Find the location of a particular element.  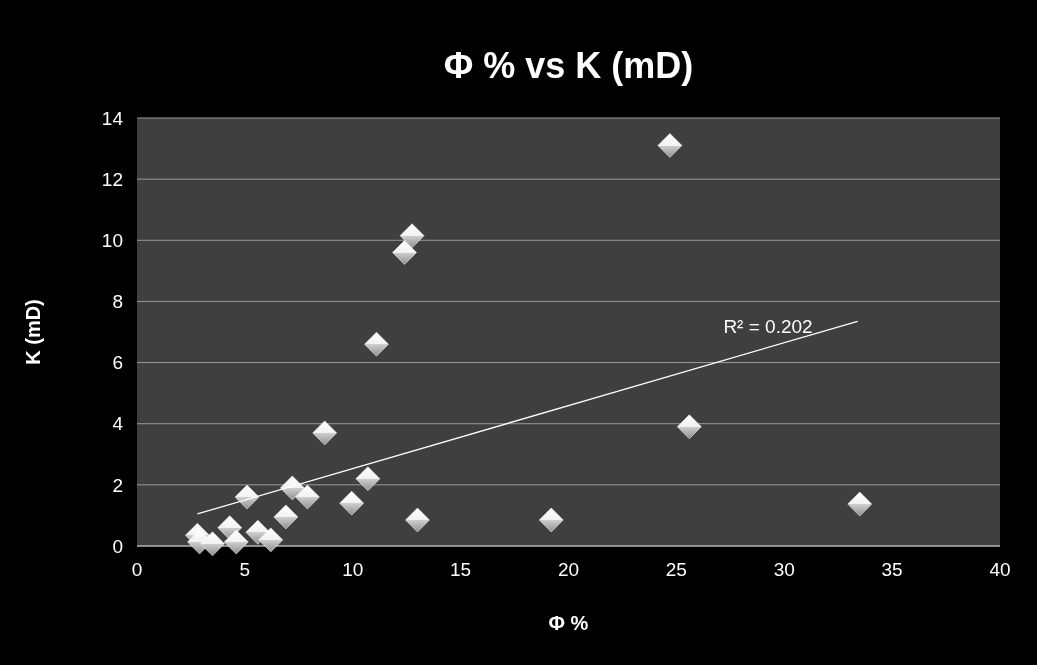

x-tick-label: 30 is located at coordinates (784, 569).